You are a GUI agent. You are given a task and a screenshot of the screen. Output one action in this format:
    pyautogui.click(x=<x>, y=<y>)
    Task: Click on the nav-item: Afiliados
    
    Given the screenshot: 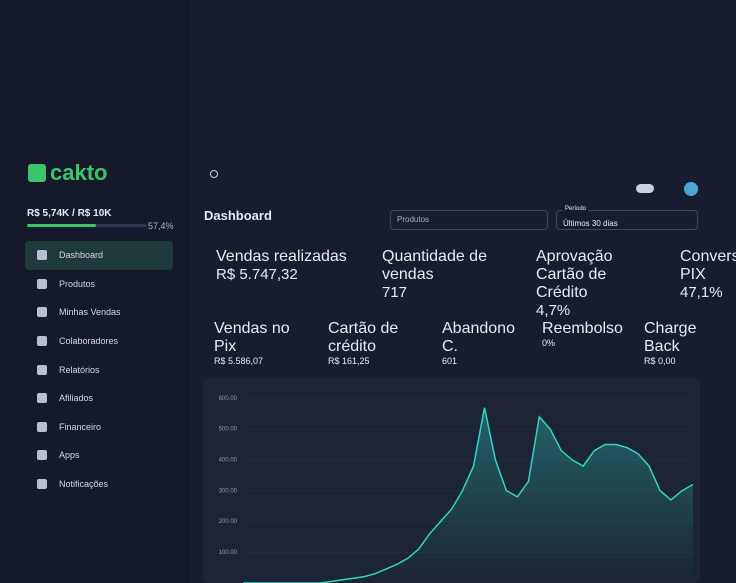 What is the action you would take?
    pyautogui.click(x=99, y=398)
    